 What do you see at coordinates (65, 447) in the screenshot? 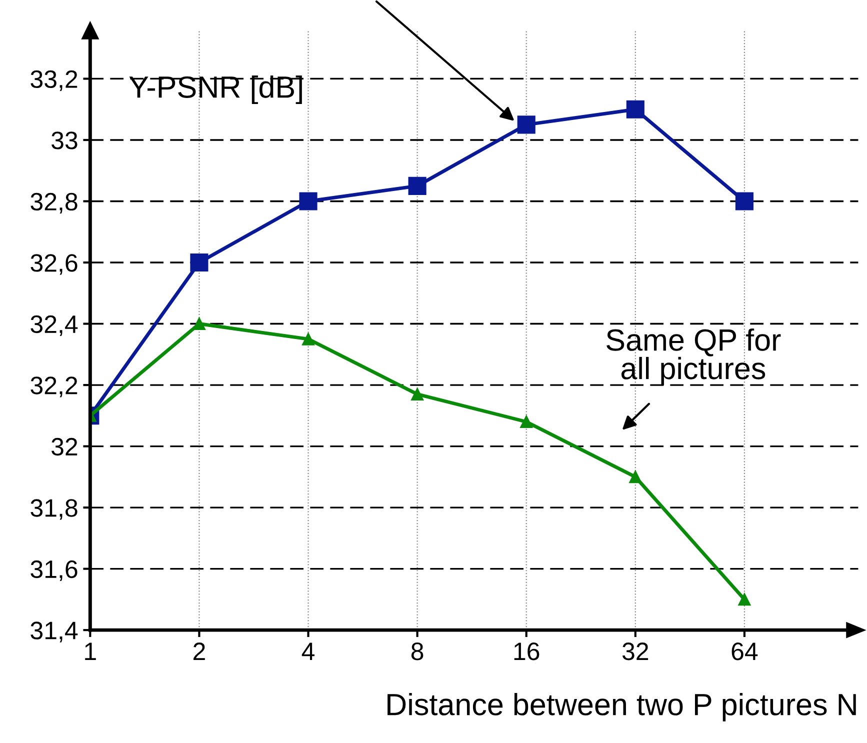
I see `y-tick-label: 32` at bounding box center [65, 447].